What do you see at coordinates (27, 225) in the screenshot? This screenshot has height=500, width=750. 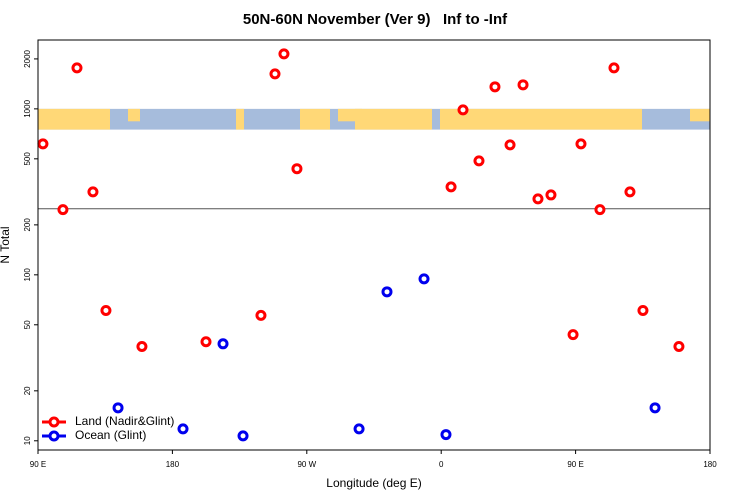 I see `y-tick-label: 200` at bounding box center [27, 225].